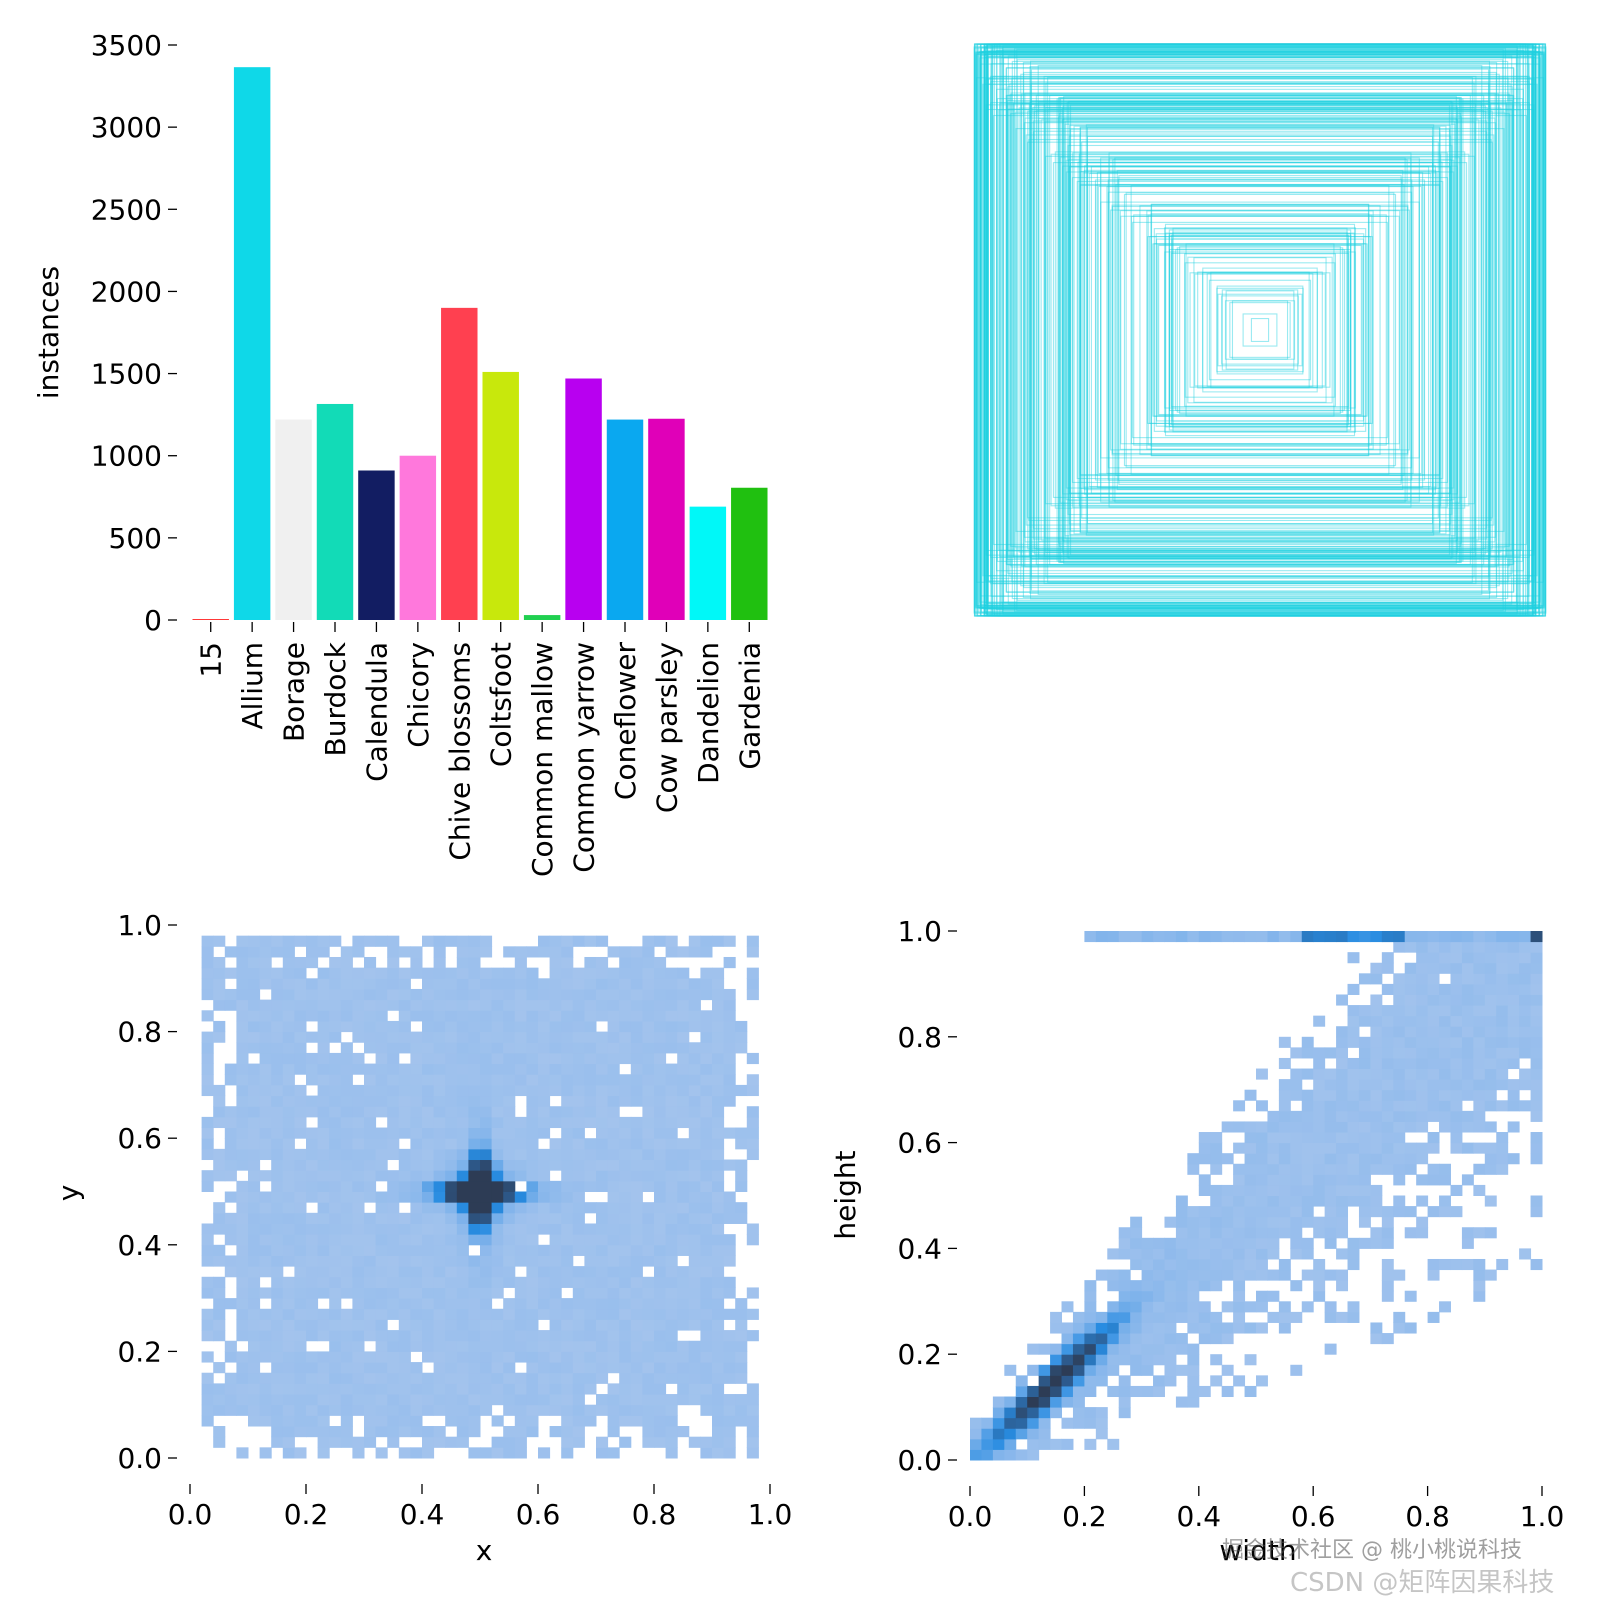  Describe the element at coordinates (666, 519) in the screenshot. I see `bar-cow-parsley` at that location.